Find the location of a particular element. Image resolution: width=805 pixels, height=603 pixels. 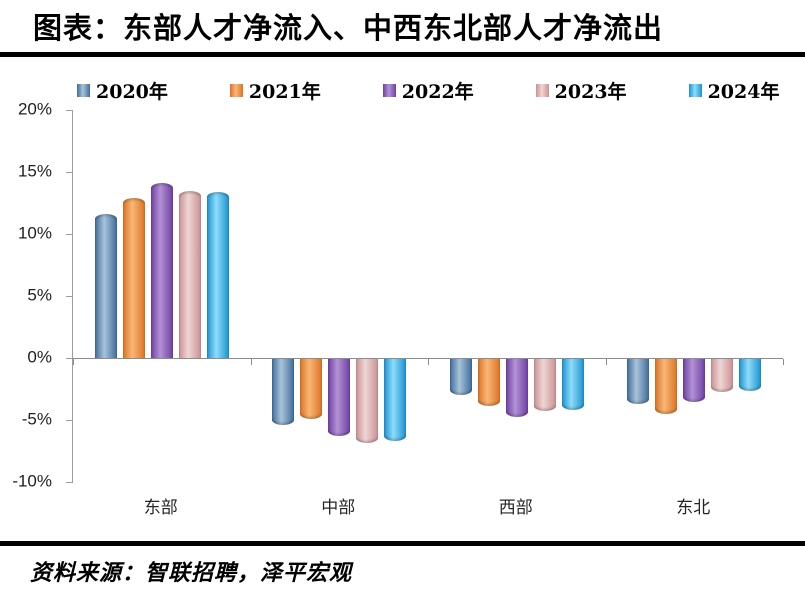

legend-item-2020年: 2020年 is located at coordinates (122, 90).